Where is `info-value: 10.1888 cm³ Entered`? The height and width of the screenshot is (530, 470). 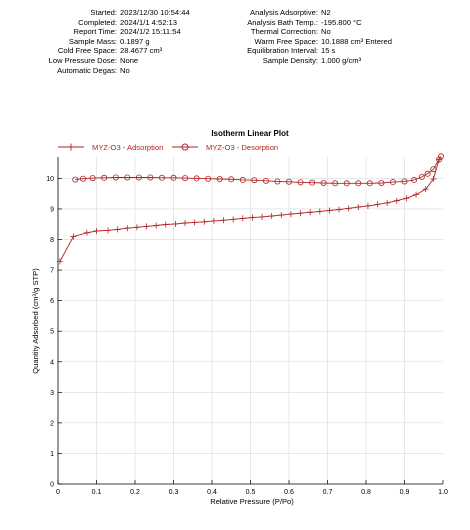 info-value: 10.1888 cm³ Entered is located at coordinates (356, 41).